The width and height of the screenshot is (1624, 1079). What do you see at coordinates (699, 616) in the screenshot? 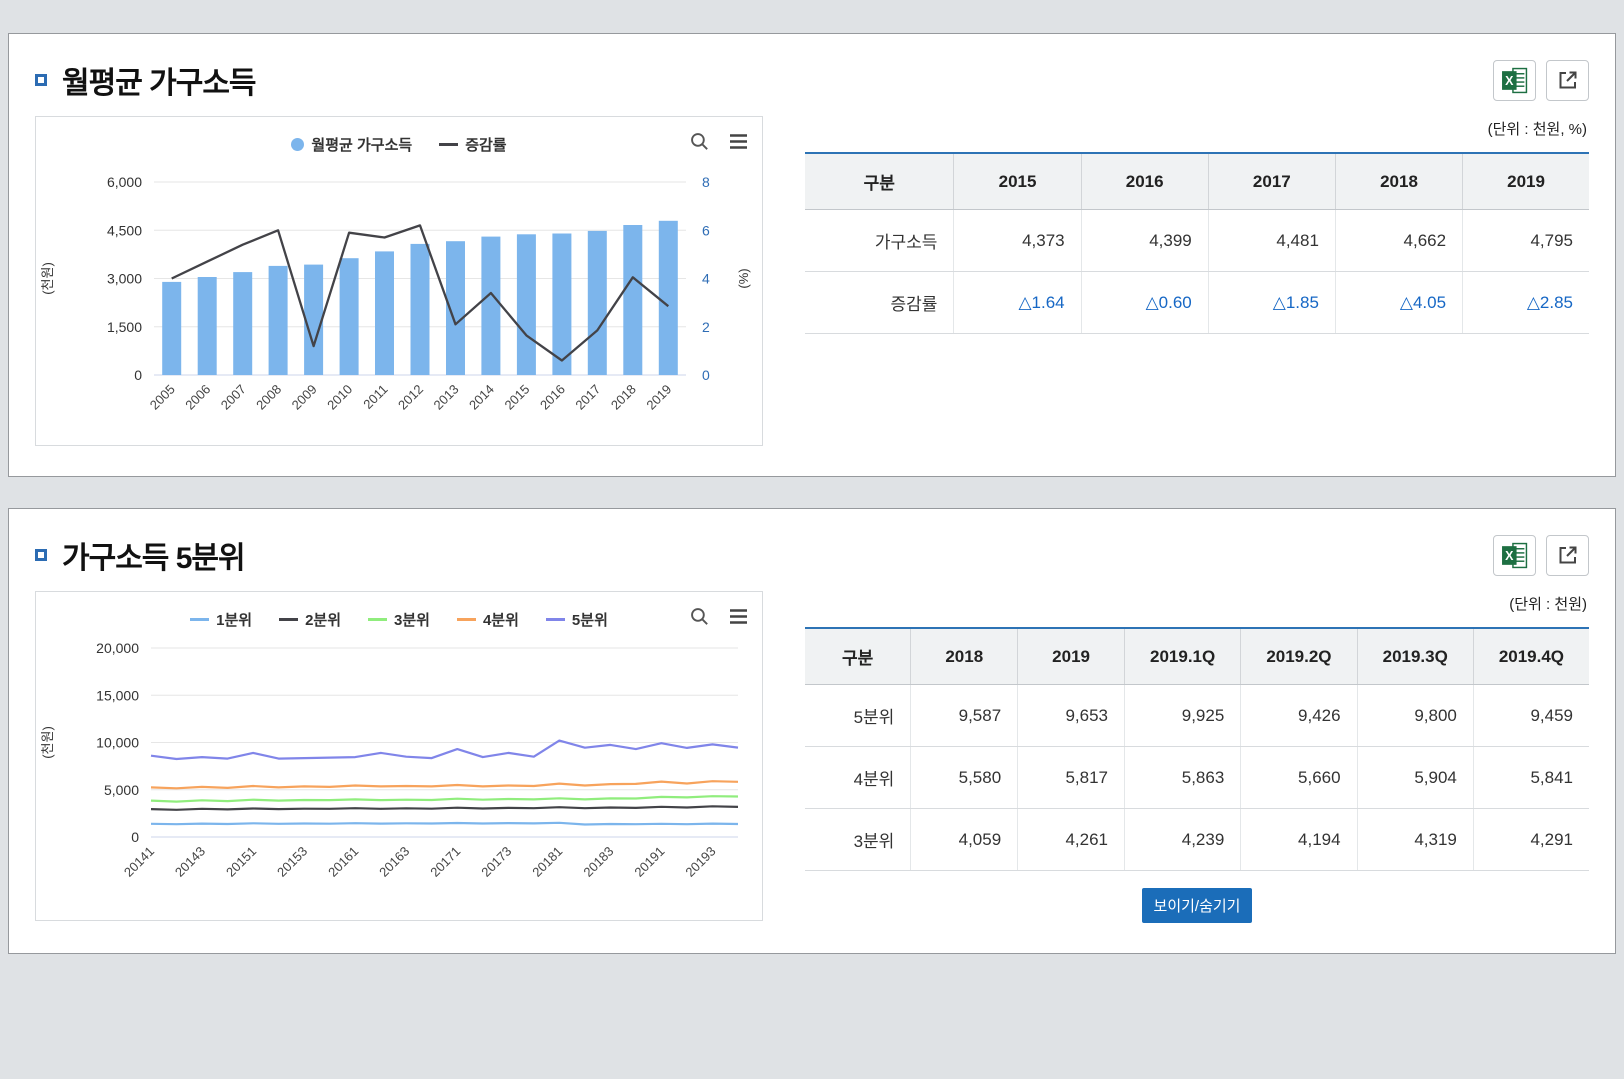
I see `chart2-zoom-button` at bounding box center [699, 616].